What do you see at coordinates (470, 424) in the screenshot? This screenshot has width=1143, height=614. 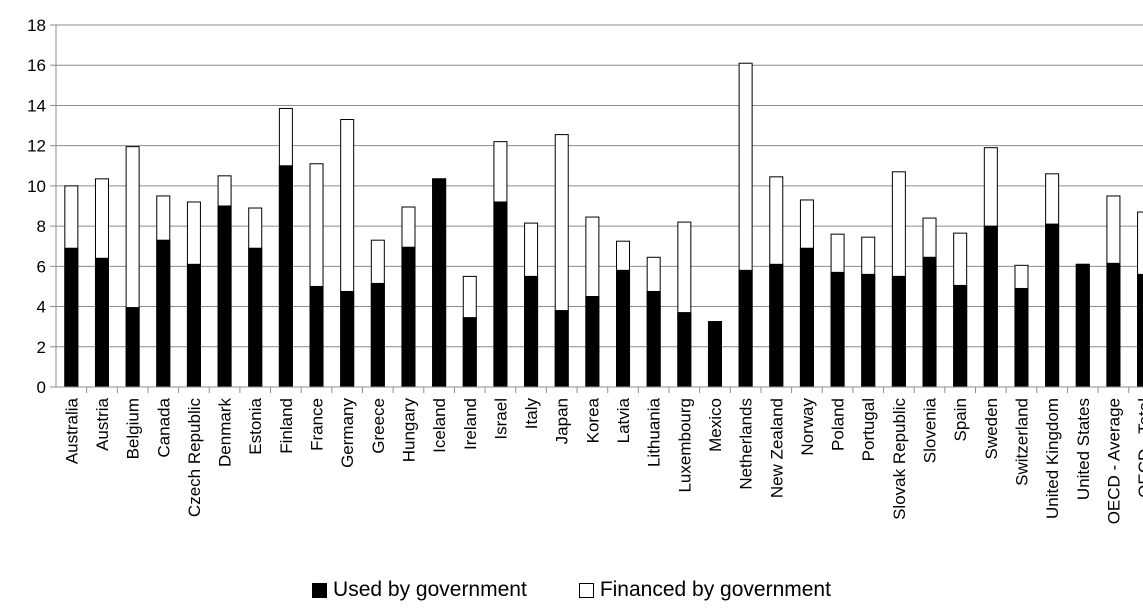 I see `category-label: Ireland` at bounding box center [470, 424].